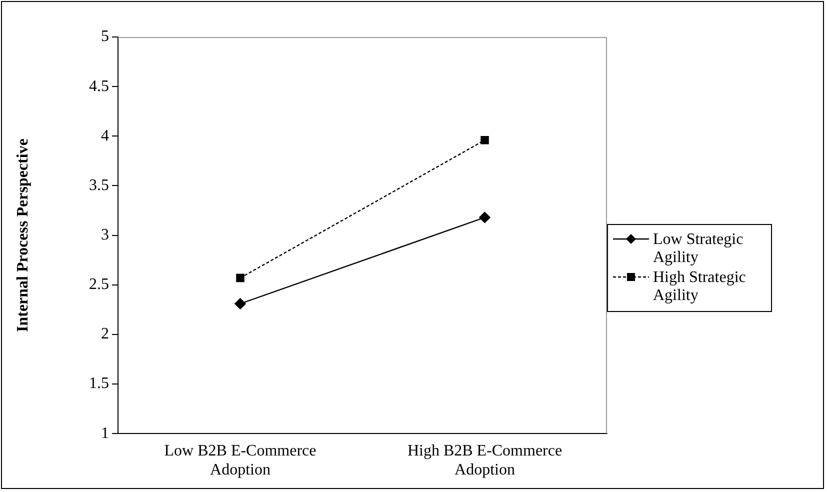 This screenshot has height=492, width=827. Describe the element at coordinates (99, 383) in the screenshot. I see `y-tick-label: 1.5` at that location.